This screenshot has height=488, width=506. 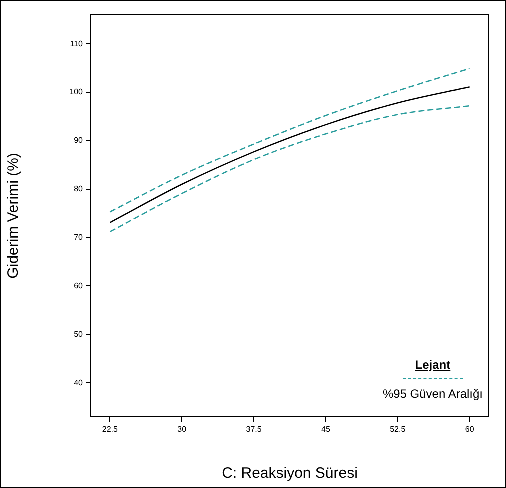 What do you see at coordinates (398, 429) in the screenshot?
I see `x-tick-label: 52.5` at bounding box center [398, 429].